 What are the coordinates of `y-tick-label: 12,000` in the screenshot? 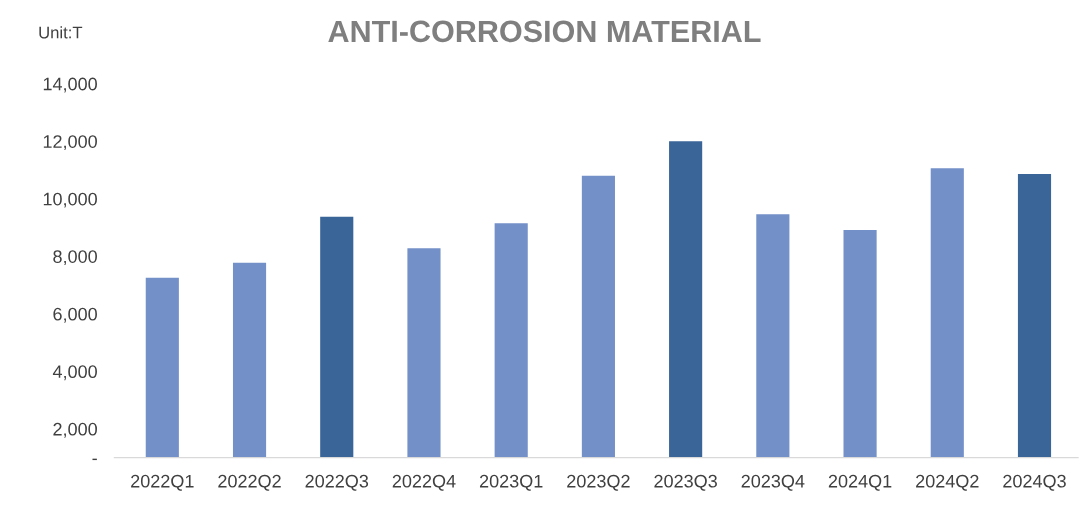 It's located at (70, 143).